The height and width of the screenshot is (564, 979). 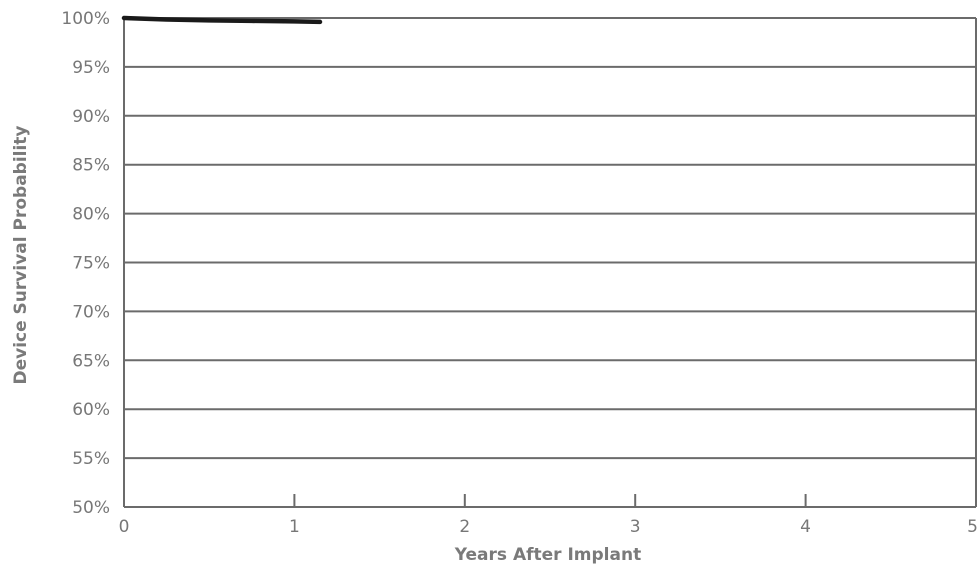 I want to click on x-tick-label: 3, so click(x=635, y=527).